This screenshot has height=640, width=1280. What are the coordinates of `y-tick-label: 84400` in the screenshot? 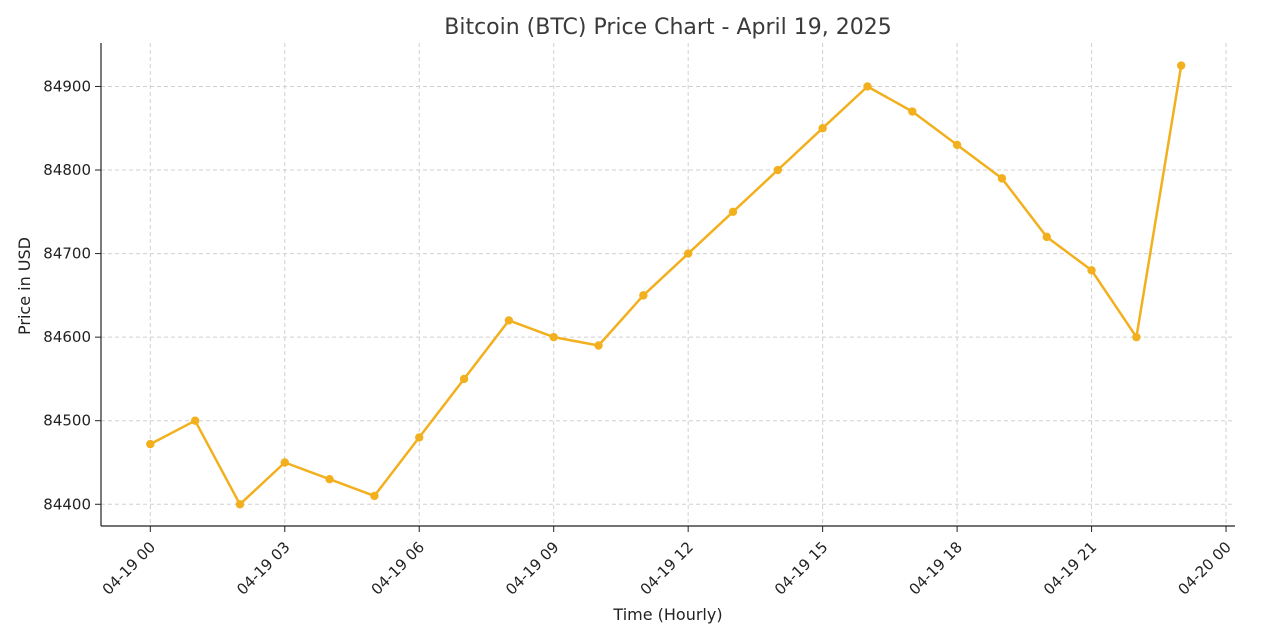 It's located at (67, 504).